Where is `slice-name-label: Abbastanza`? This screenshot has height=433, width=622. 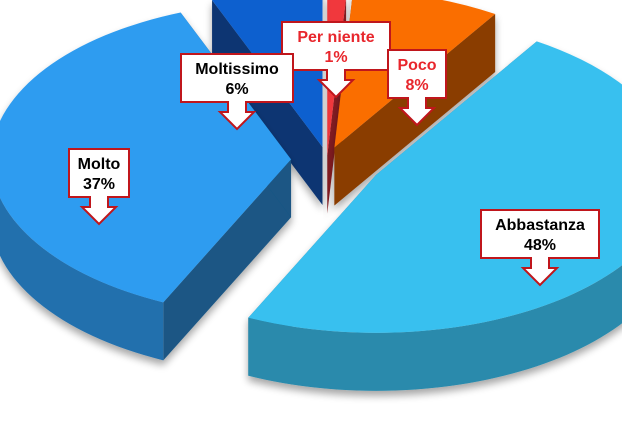
slice-name-label: Abbastanza is located at coordinates (540, 225).